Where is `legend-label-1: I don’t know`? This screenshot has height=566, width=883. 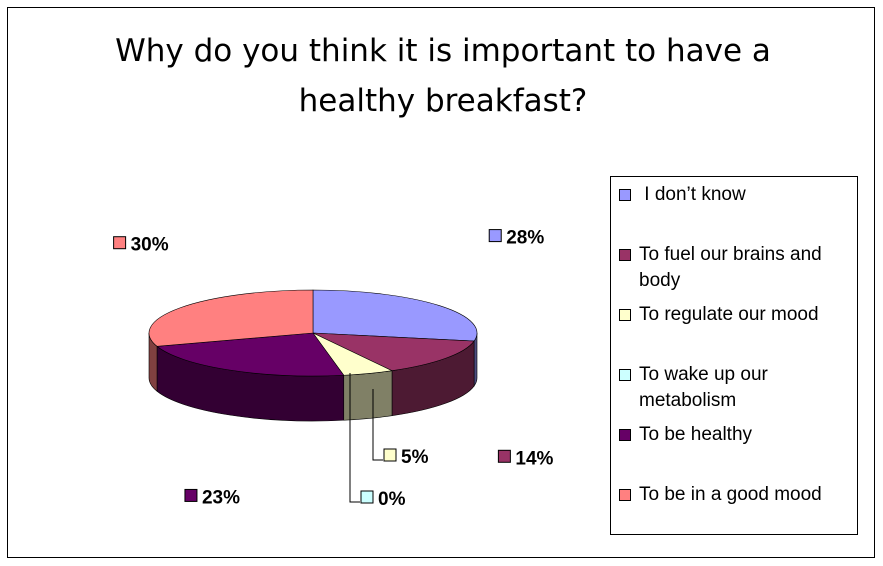
legend-label-1: I don’t know is located at coordinates (749, 195).